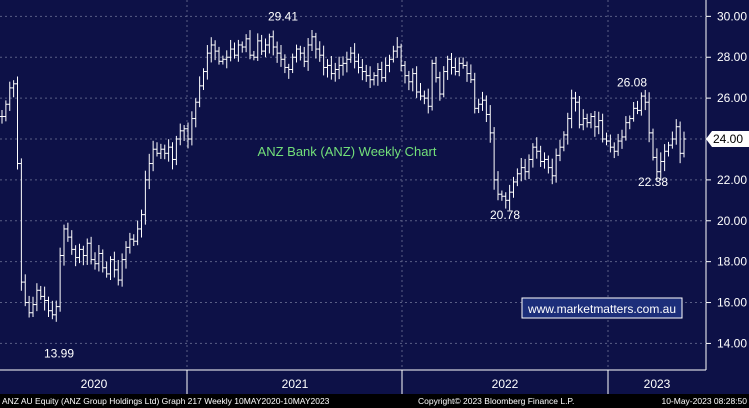 This screenshot has width=749, height=408. I want to click on x-axis-ticks: 2020 2021 2022 2023, so click(376, 382).